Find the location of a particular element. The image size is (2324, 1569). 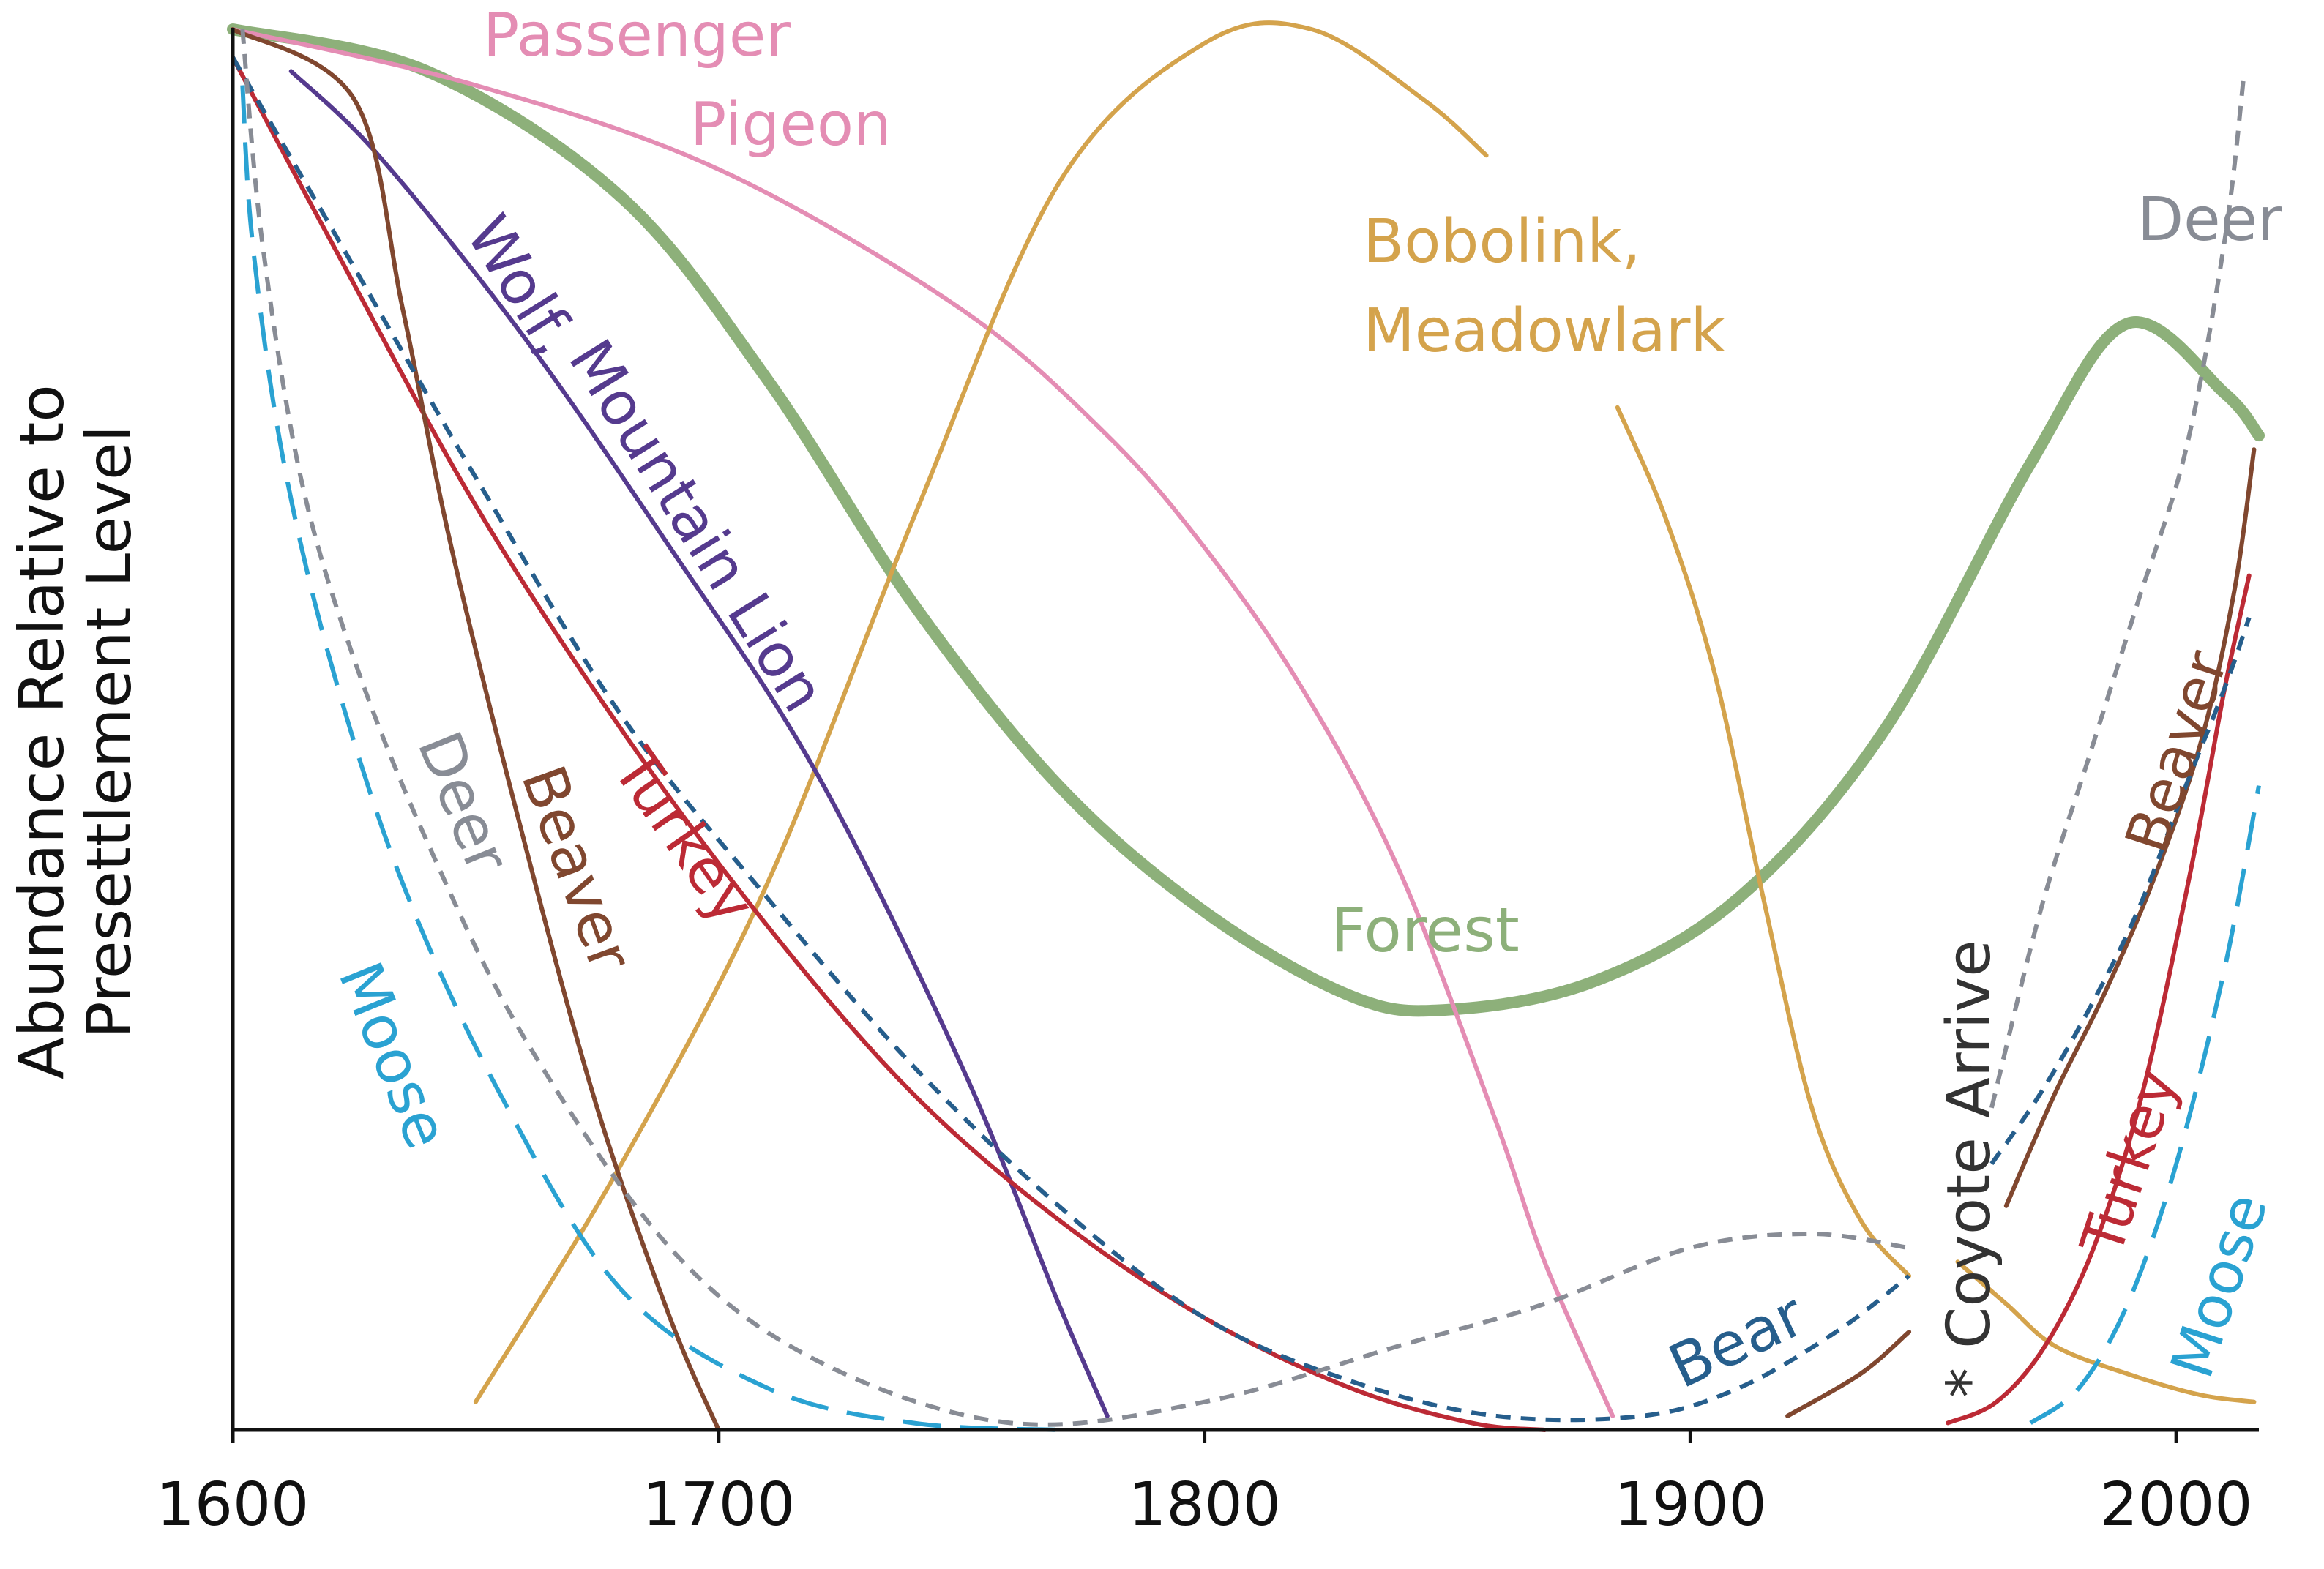

beaver-label-right: Beaver is located at coordinates (2176, 752).